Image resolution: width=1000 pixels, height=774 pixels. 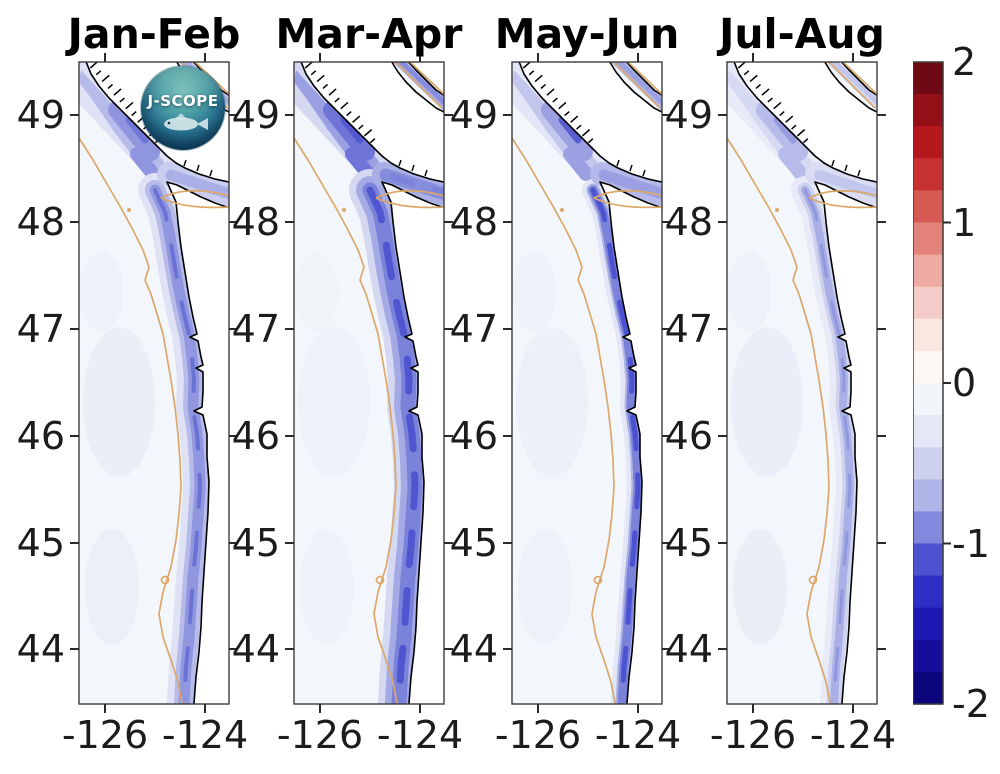 What do you see at coordinates (964, 62) in the screenshot?
I see `colorbar-tick-label: 2` at bounding box center [964, 62].